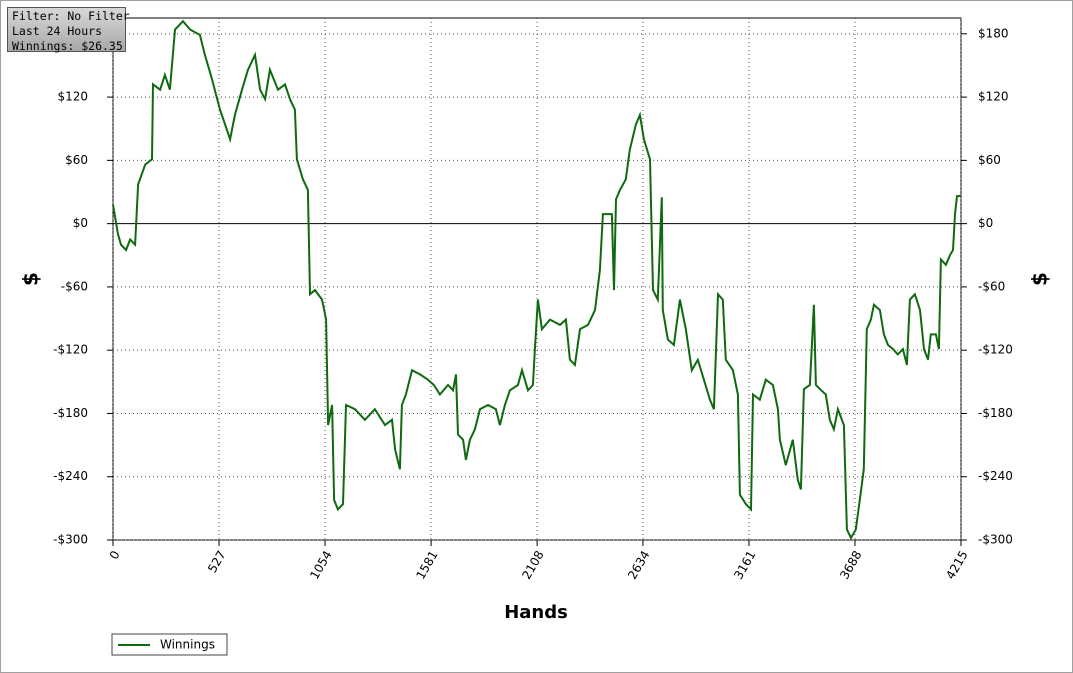 Image resolution: width=1073 pixels, height=673 pixels. What do you see at coordinates (995, 413) in the screenshot?
I see `y2-tick-label: -$180` at bounding box center [995, 413].